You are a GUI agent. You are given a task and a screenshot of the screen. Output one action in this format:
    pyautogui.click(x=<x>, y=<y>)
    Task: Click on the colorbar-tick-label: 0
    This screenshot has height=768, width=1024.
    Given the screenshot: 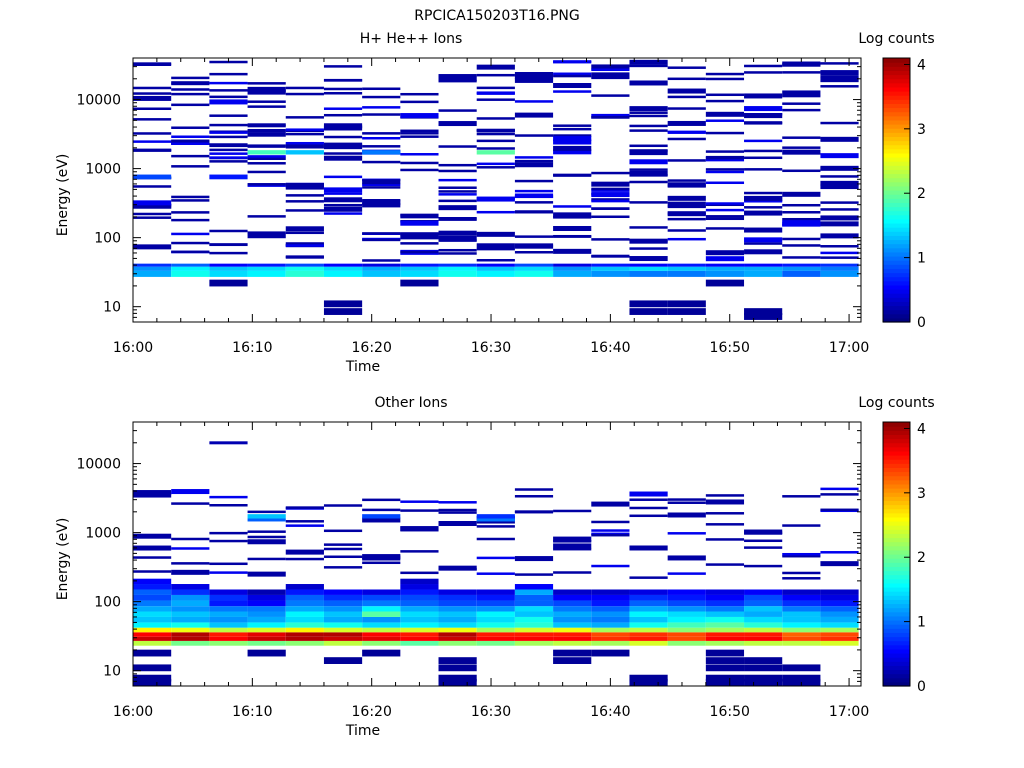 What is the action you would take?
    pyautogui.click(x=921, y=687)
    